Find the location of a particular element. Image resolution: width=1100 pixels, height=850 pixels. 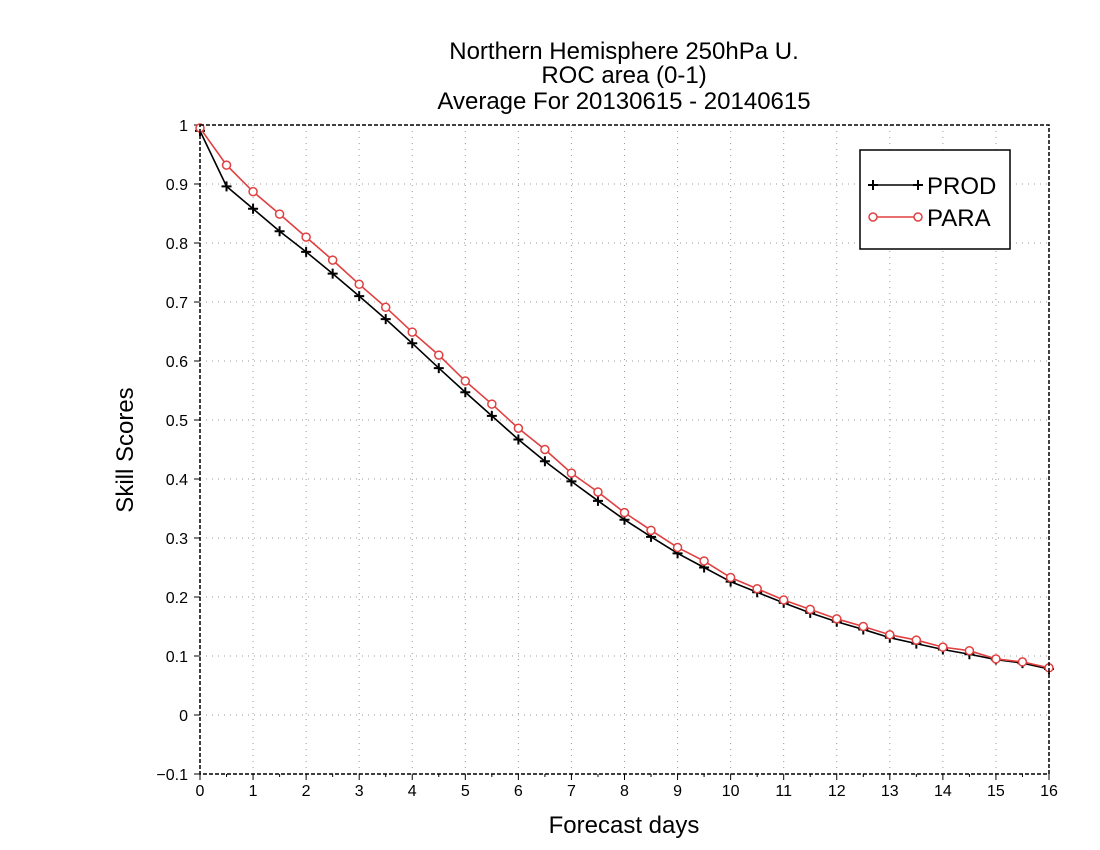

x-tick-label: 8 is located at coordinates (624, 791).